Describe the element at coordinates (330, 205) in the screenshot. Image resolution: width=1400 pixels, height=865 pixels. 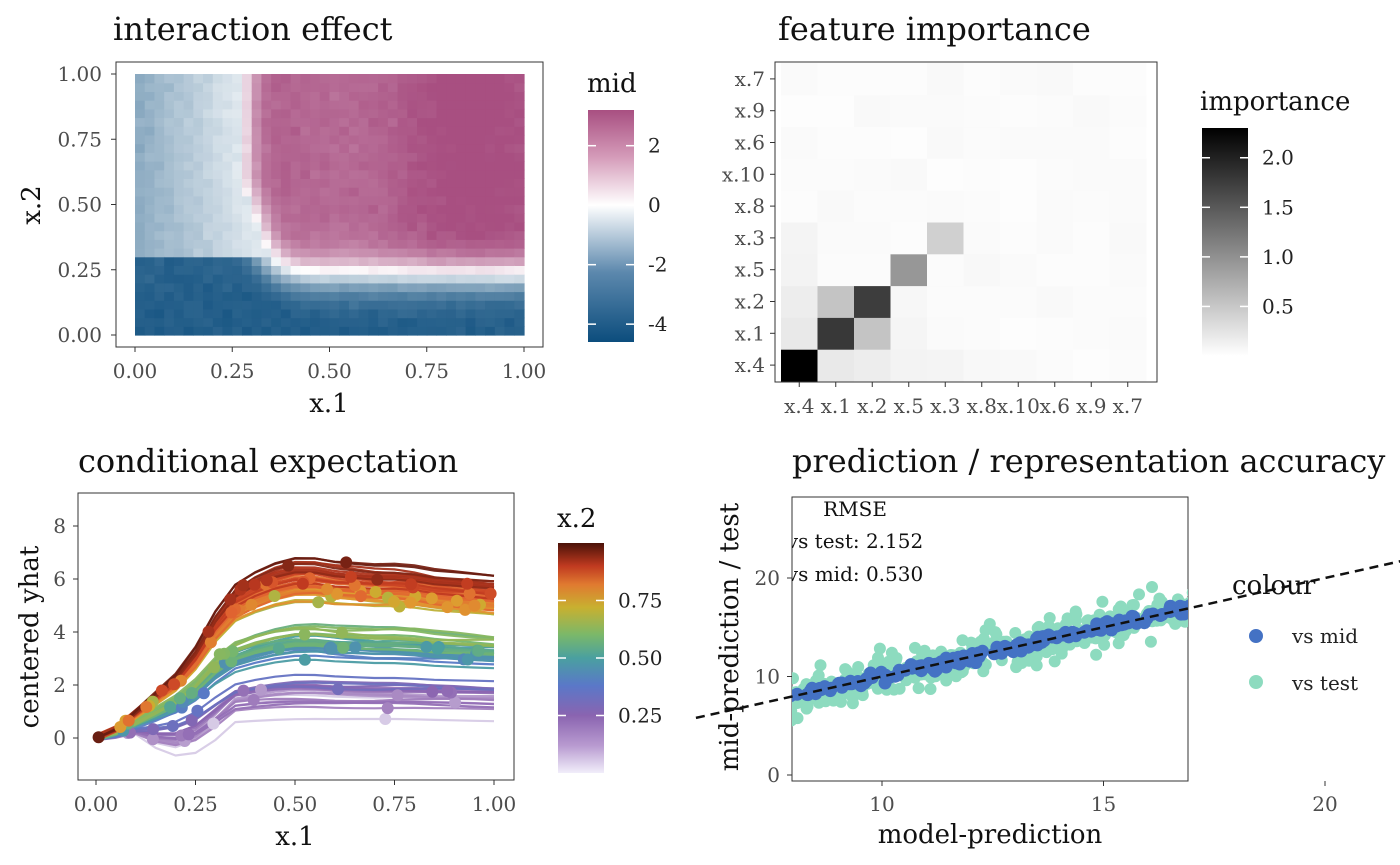
I see `heatmap-cells` at that location.